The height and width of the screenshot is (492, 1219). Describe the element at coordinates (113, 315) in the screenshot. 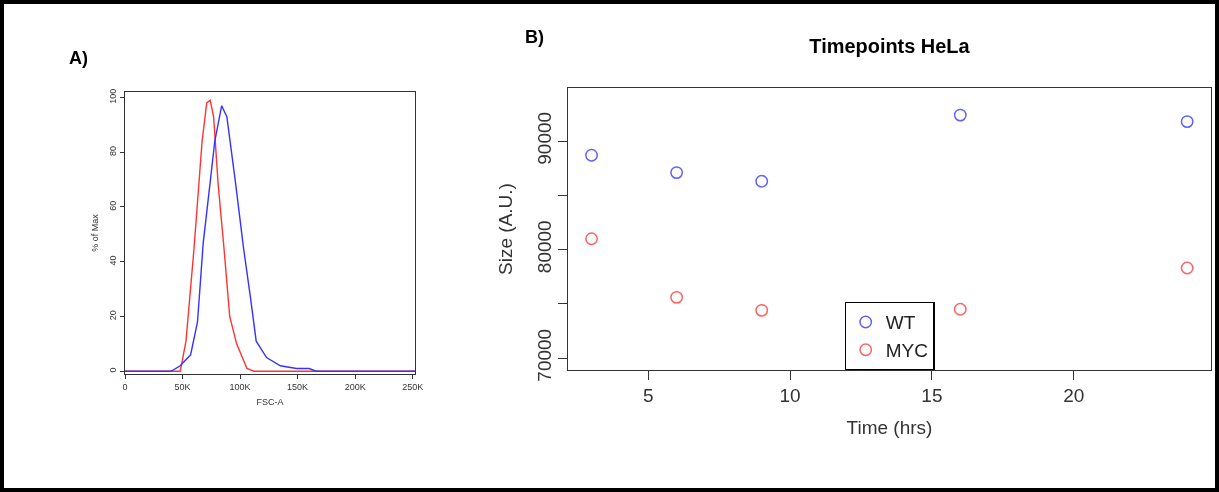

I see `y-tick-label: 20` at that location.